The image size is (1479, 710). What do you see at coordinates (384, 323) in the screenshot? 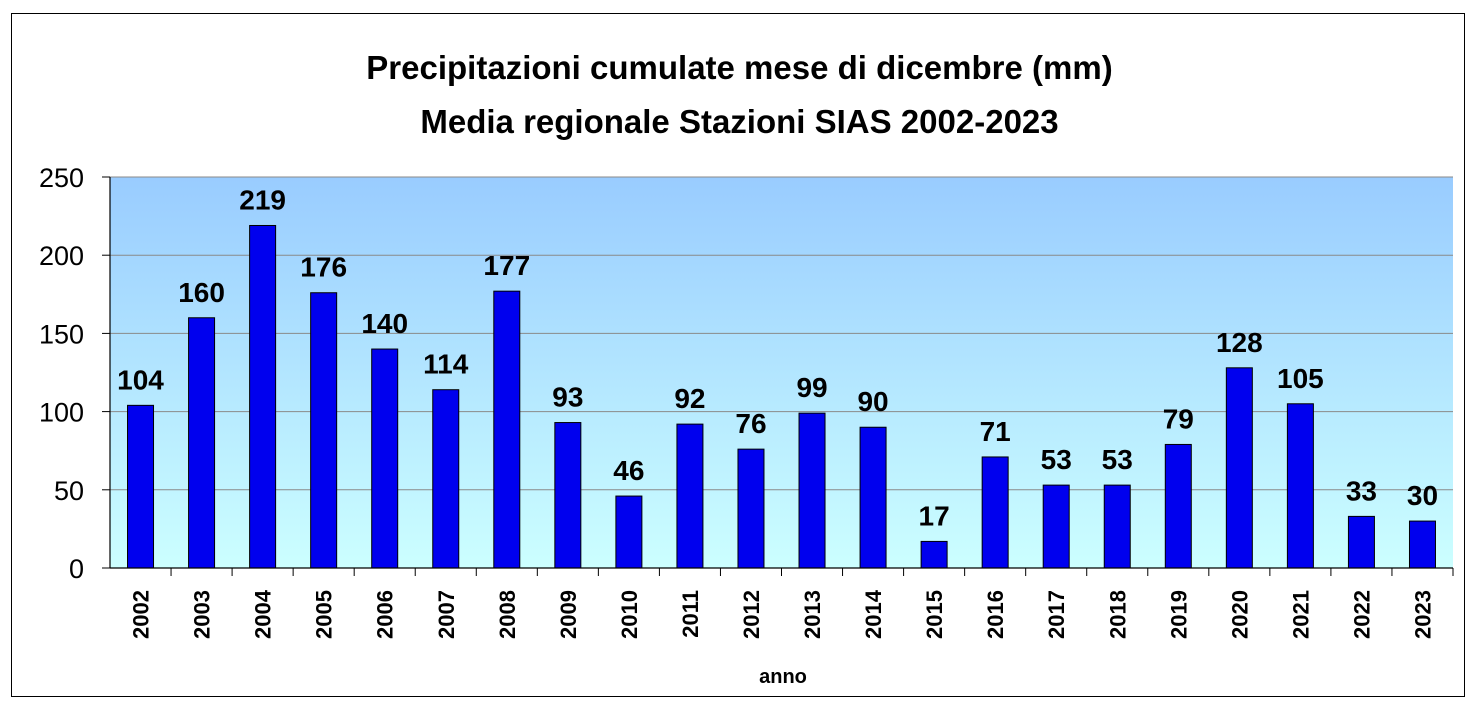
I see `data-label: 140` at bounding box center [384, 323].